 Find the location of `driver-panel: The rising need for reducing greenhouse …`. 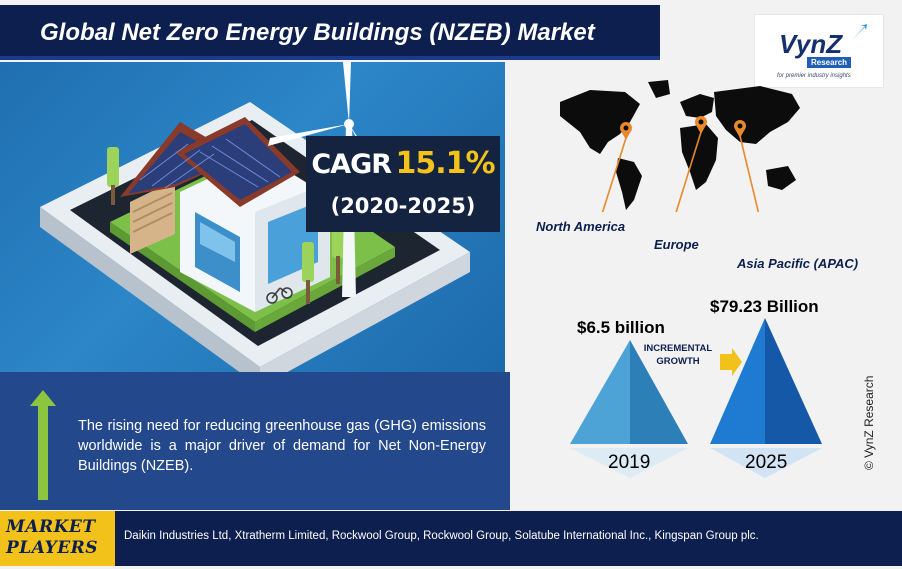

driver-panel: The rising need for reducing greenhouse … is located at coordinates (255, 441).